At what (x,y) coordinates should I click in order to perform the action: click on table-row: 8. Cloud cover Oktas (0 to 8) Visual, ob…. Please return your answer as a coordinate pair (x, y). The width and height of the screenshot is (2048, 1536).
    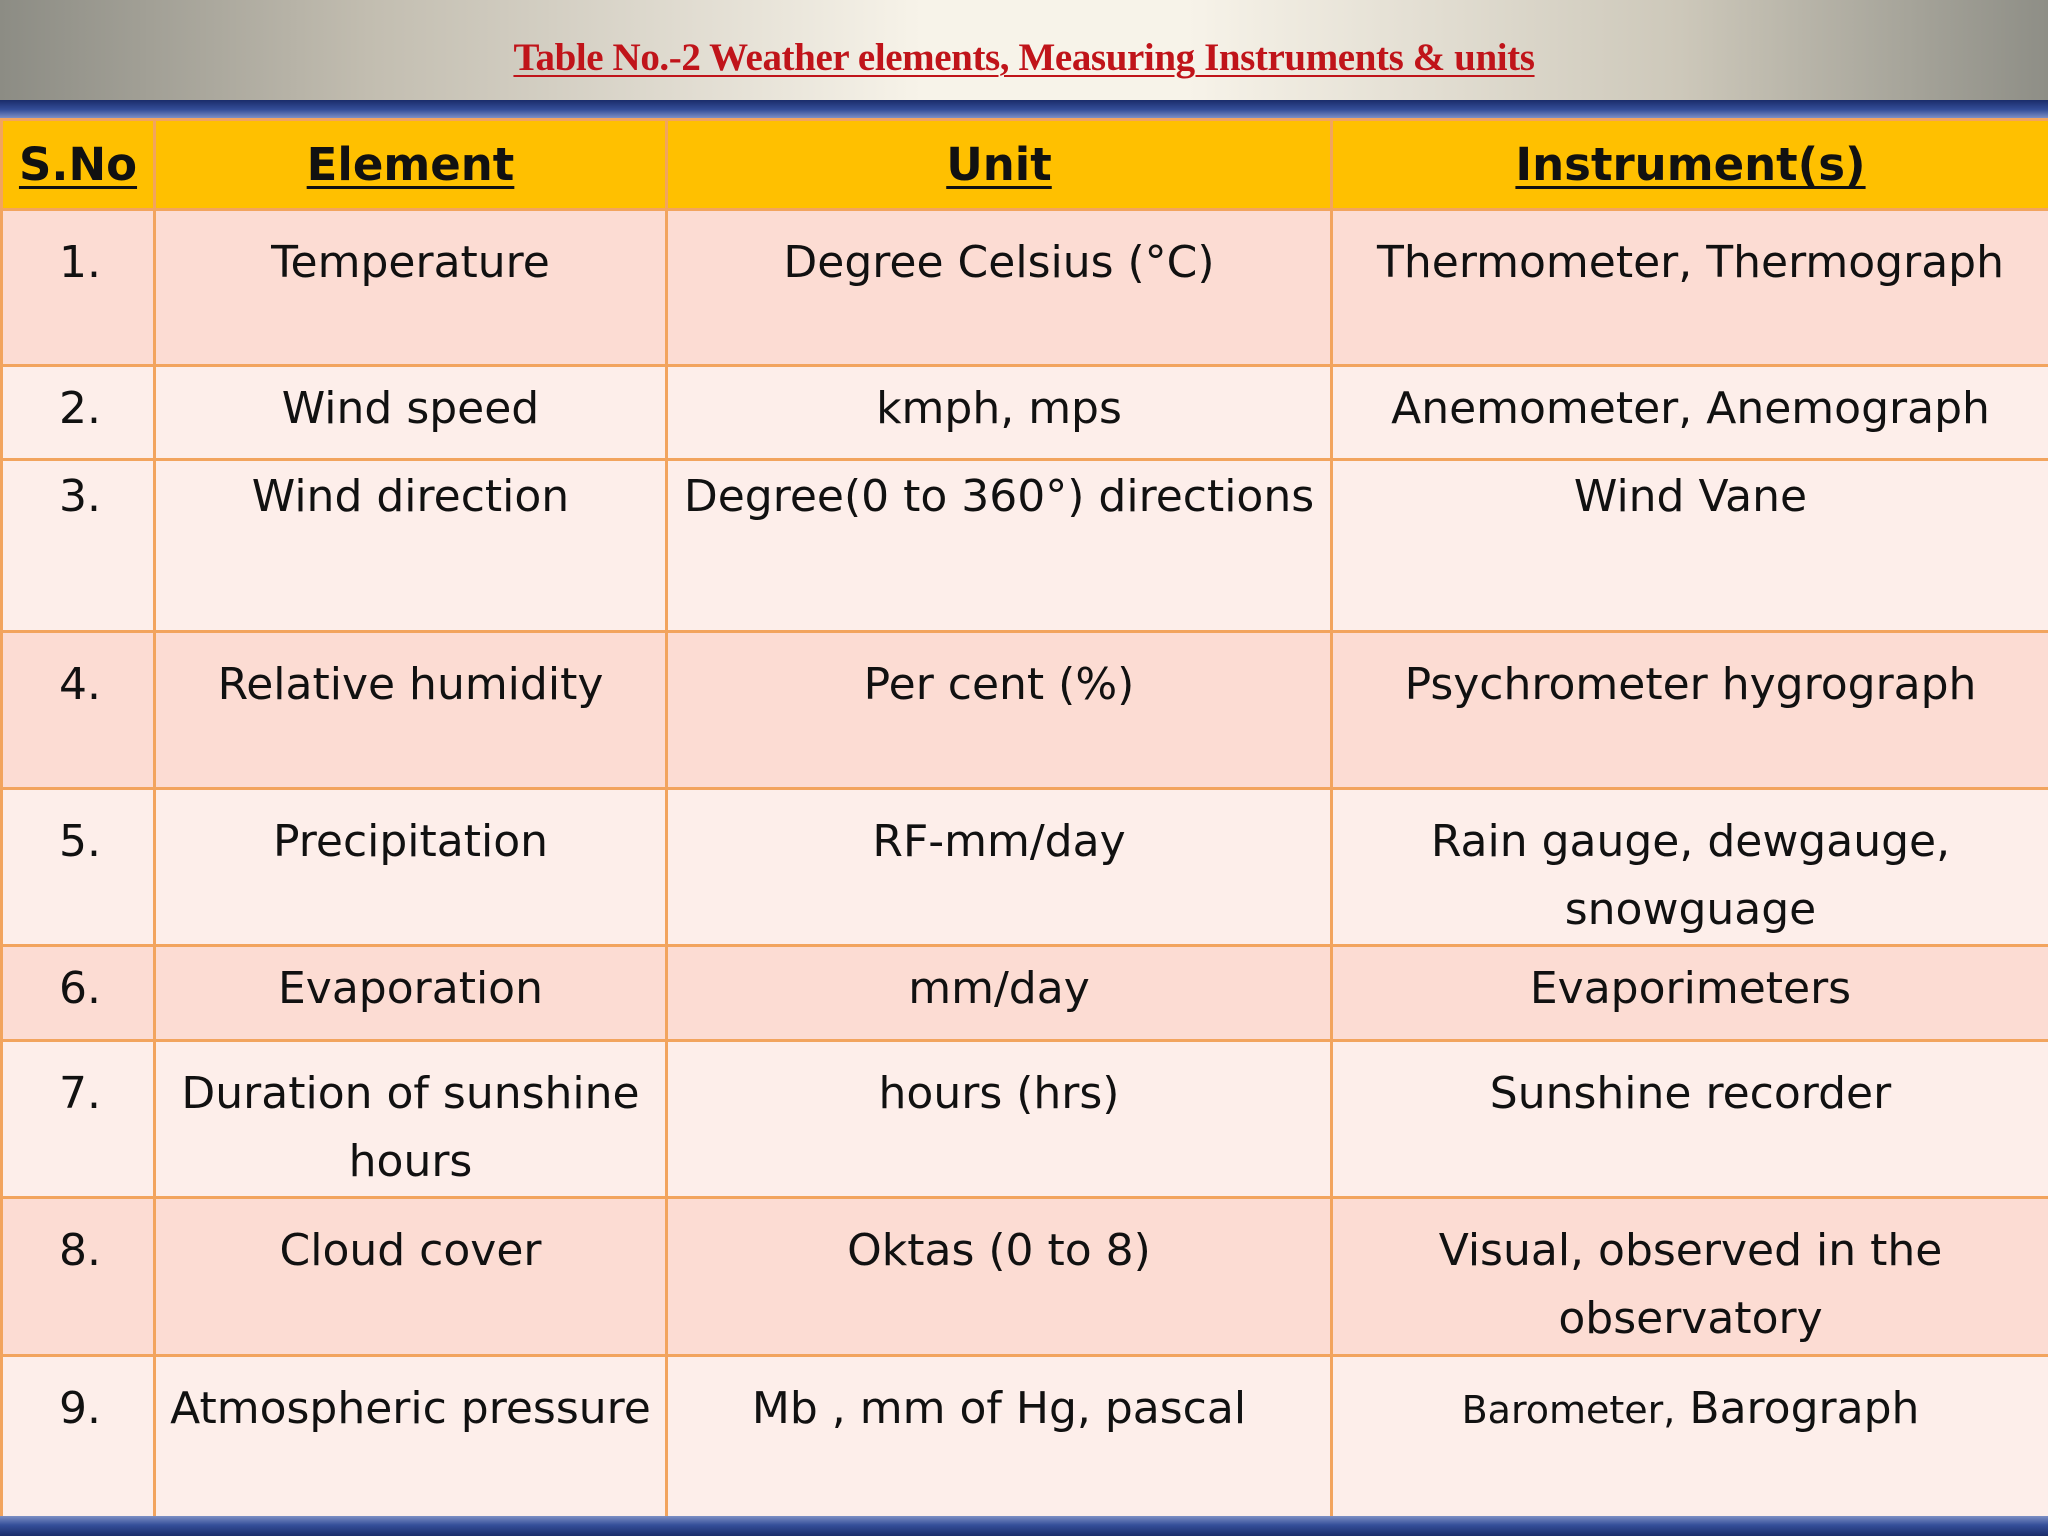
    Looking at the image, I should click on (1024, 1276).